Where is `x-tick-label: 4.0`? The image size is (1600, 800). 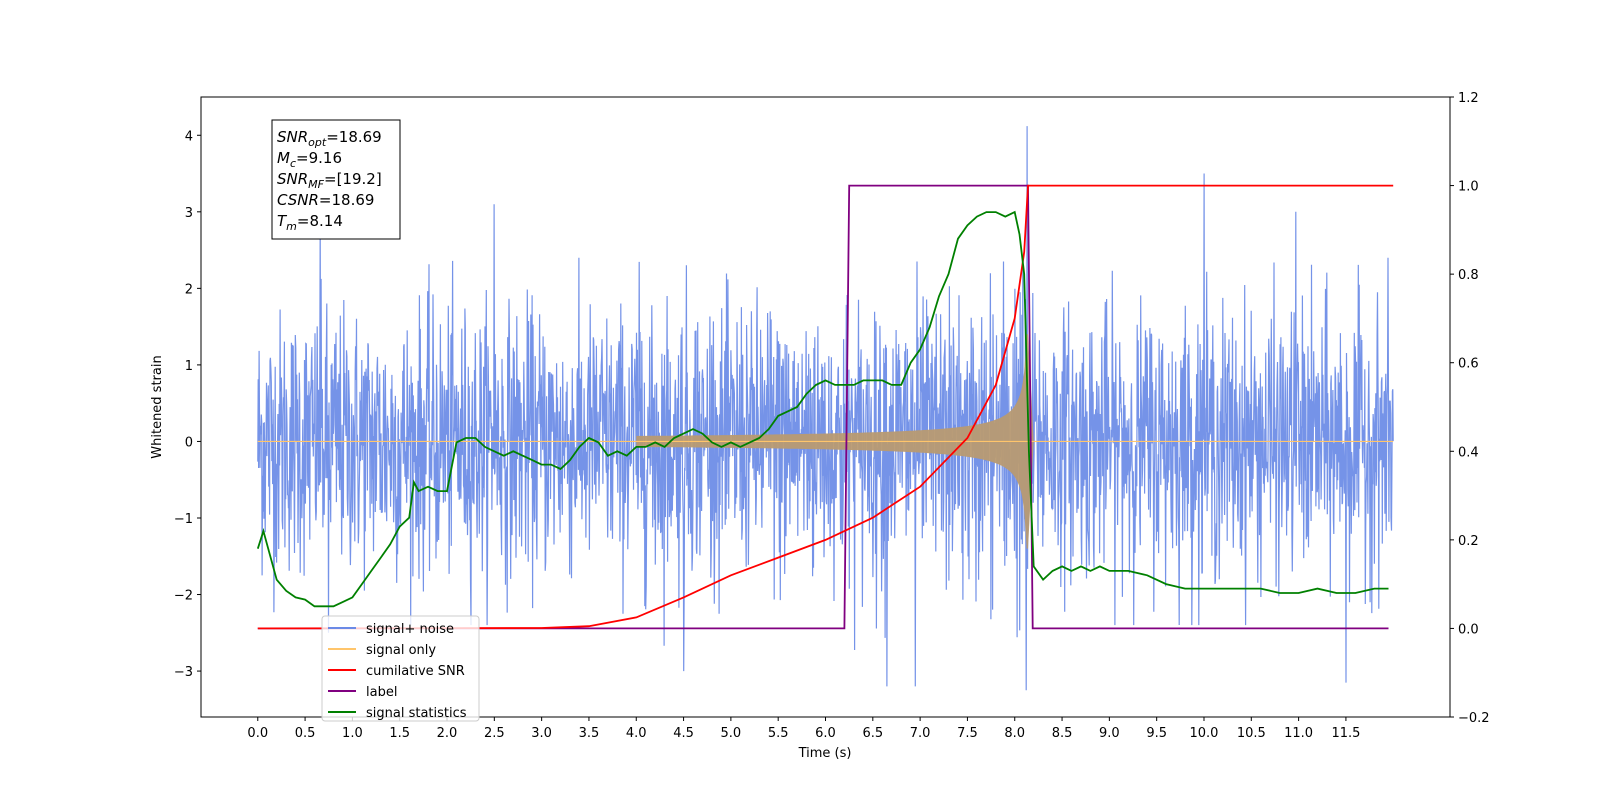
x-tick-label: 4.0 is located at coordinates (636, 733).